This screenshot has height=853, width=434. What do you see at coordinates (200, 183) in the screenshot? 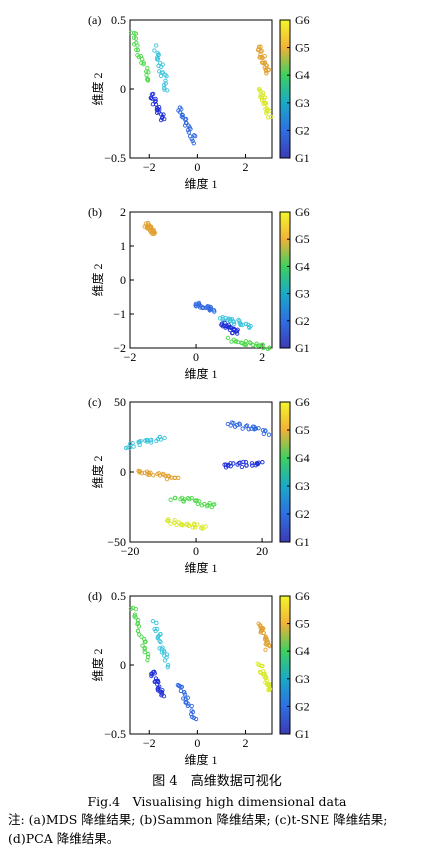
I see `x-axis-label: 维度 1` at bounding box center [200, 183].